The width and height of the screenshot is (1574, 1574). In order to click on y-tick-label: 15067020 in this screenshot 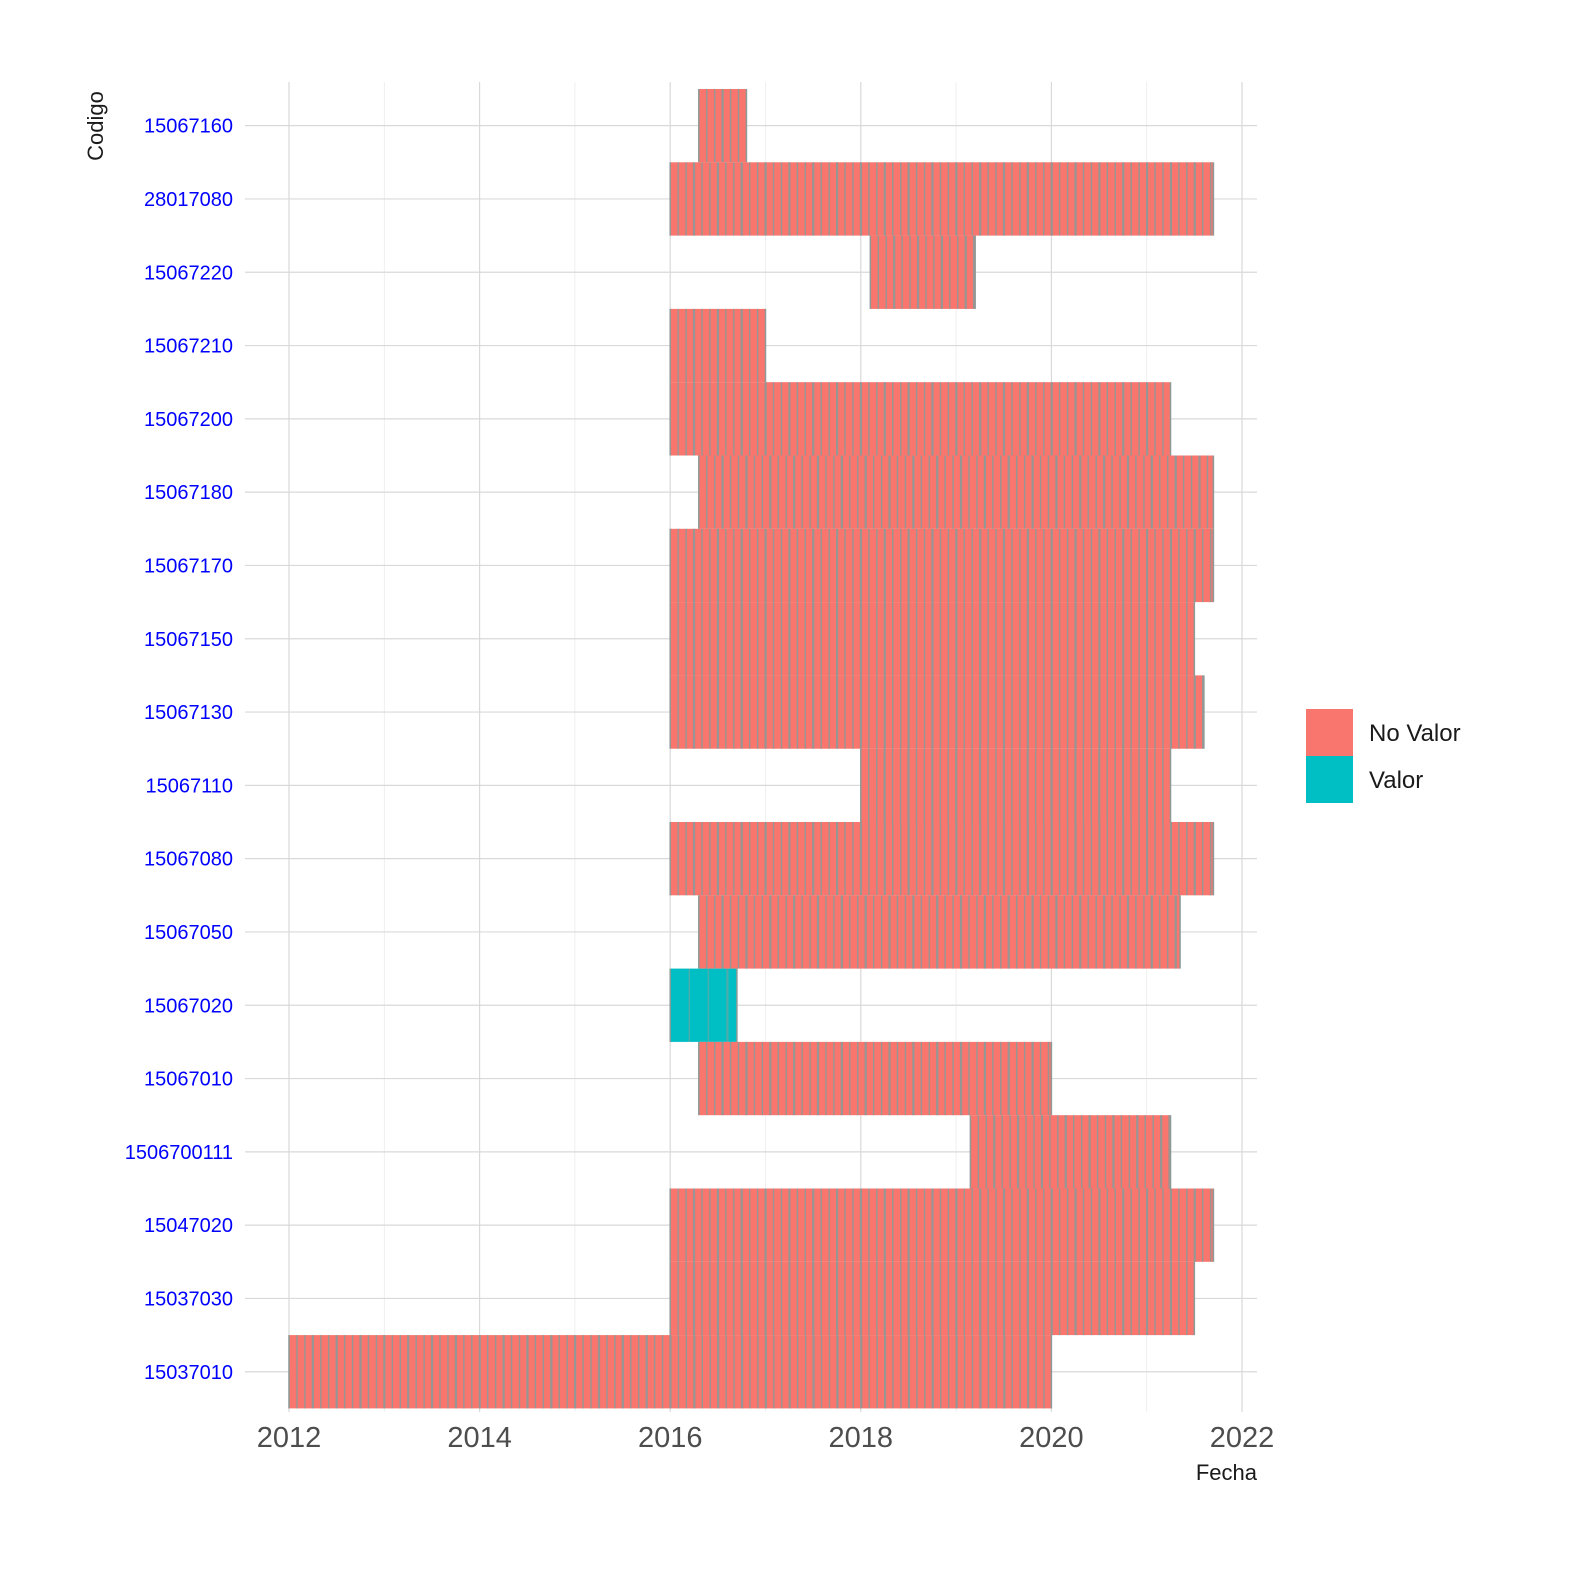, I will do `click(188, 1006)`.